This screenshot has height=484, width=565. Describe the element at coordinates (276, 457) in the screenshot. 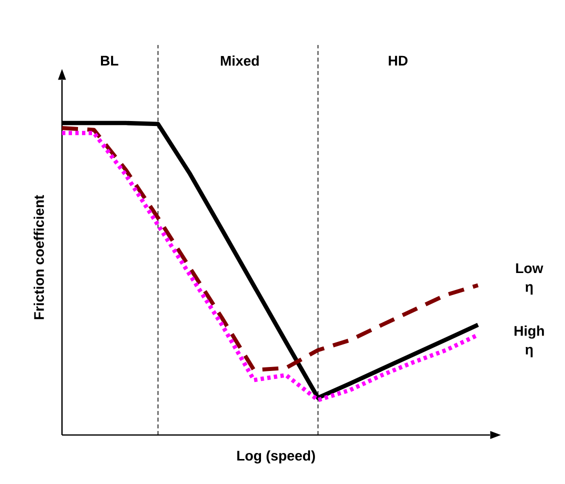

I see `x-axis-title: Log (speed)` at that location.